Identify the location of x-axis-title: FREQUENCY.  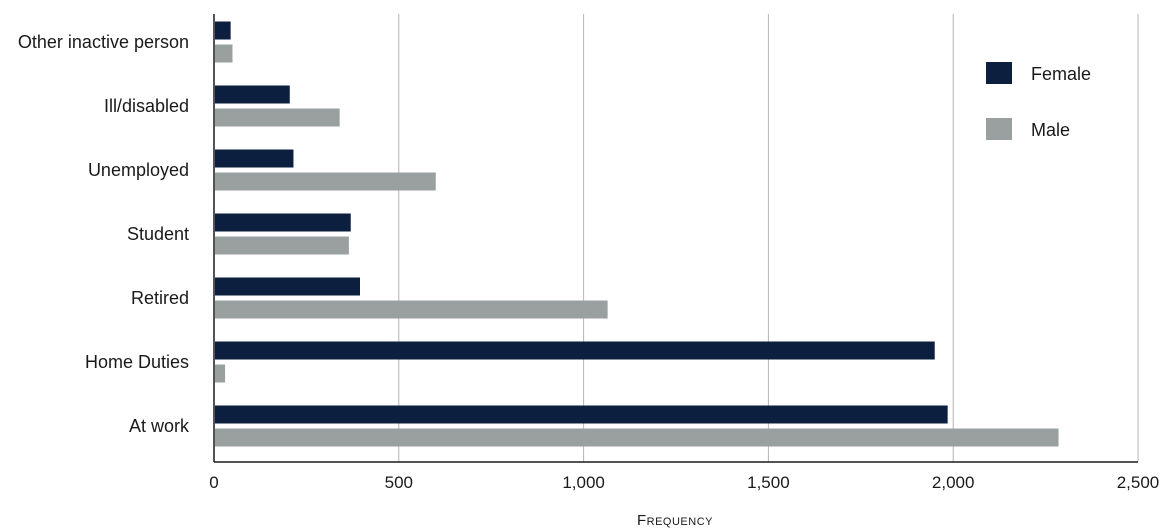
(675, 520).